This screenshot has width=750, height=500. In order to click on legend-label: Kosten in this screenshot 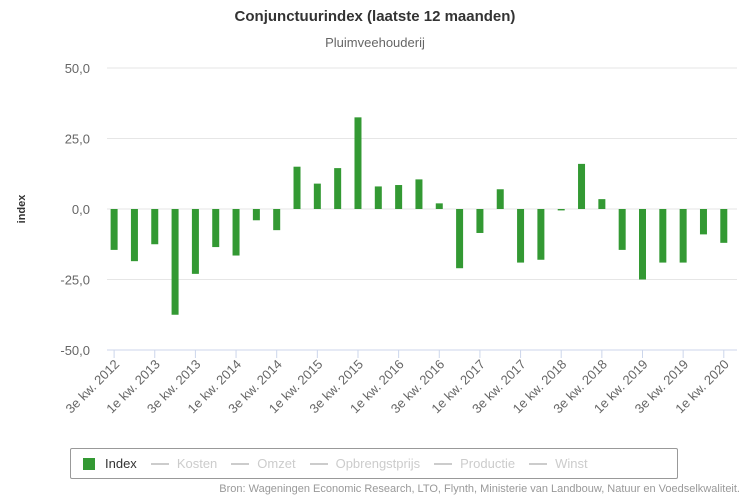, I will do `click(197, 463)`.